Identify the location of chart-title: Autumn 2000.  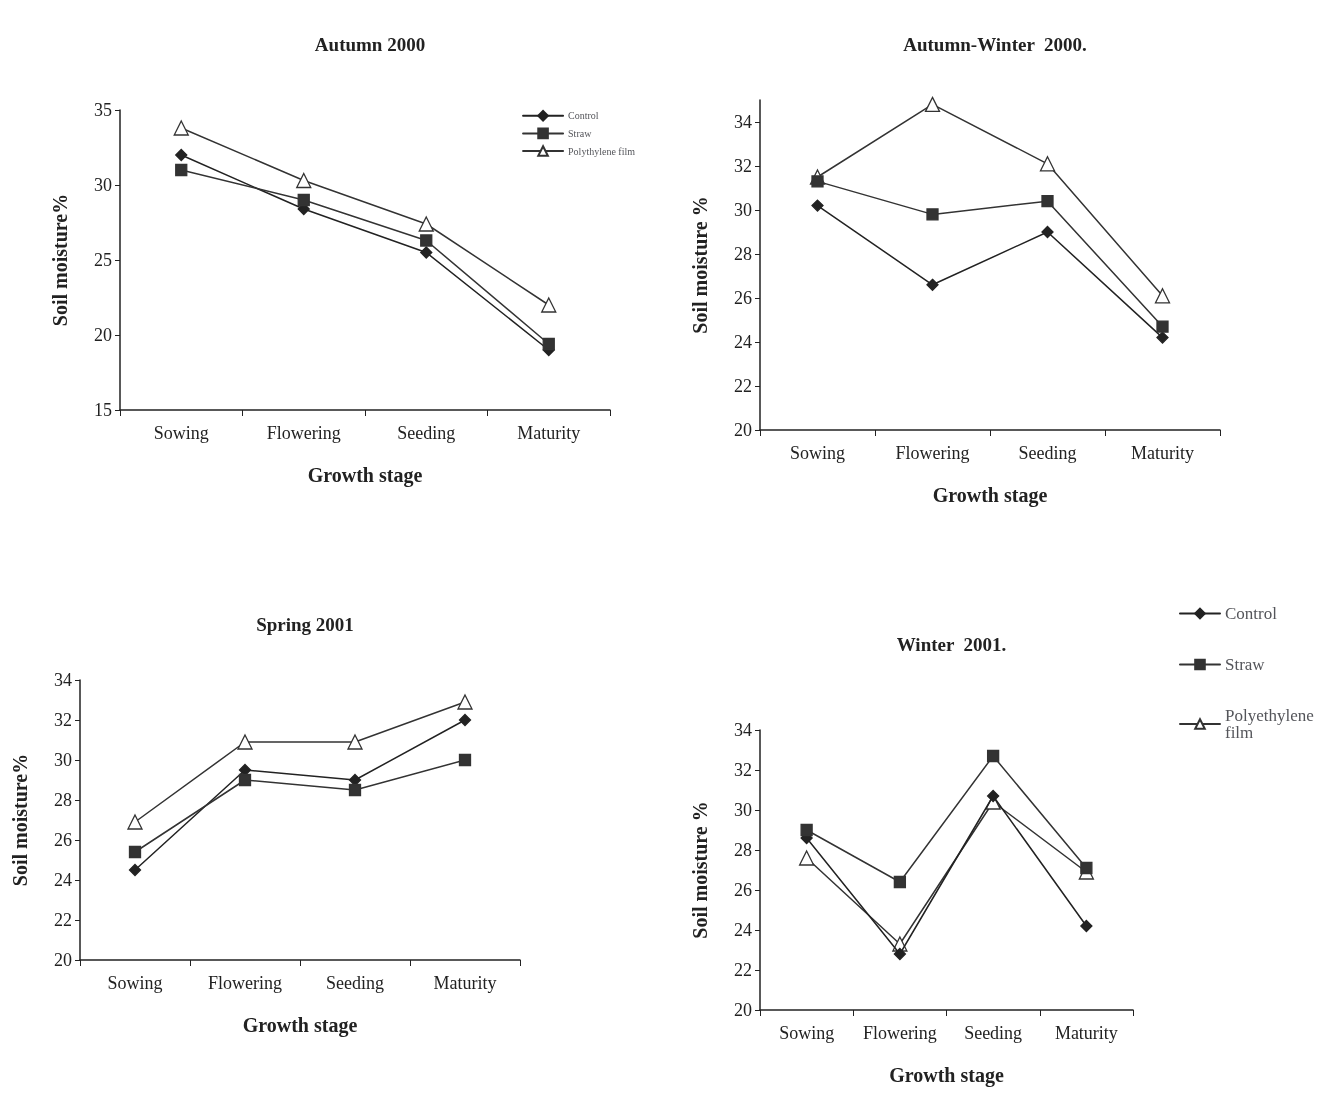
(370, 44).